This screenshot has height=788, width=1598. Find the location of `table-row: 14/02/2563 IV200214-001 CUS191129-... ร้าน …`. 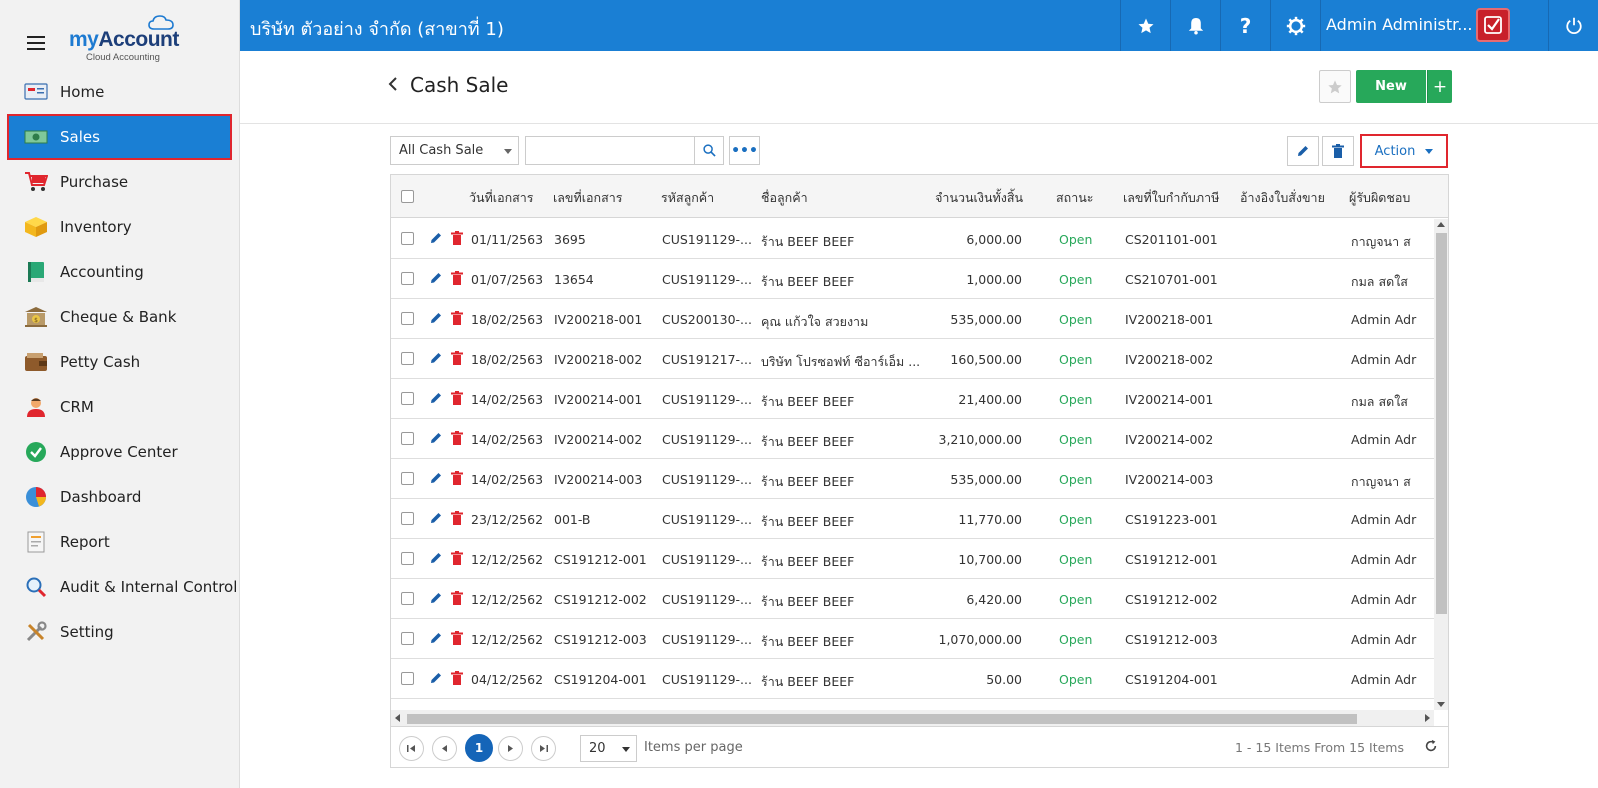

table-row: 14/02/2563 IV200214-001 CUS191129-... ร้าน … is located at coordinates (912, 399).